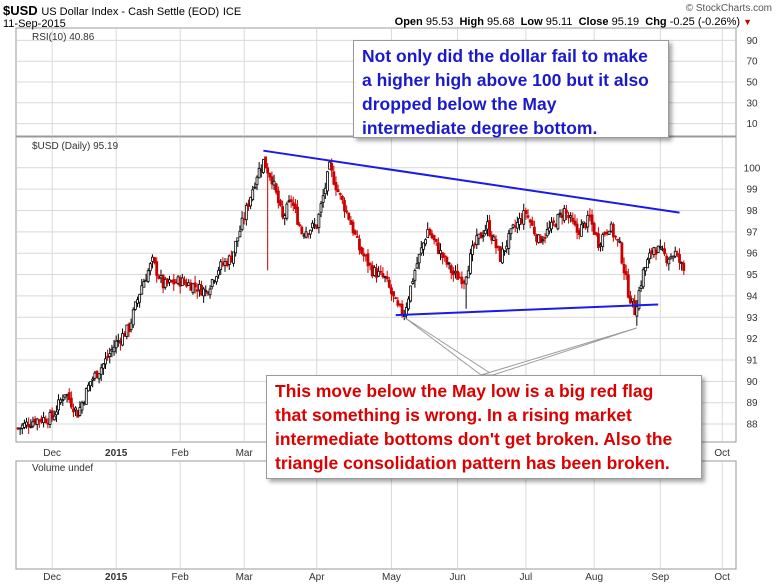 The width and height of the screenshot is (780, 586). I want to click on month-label-bottom: Apr, so click(317, 577).